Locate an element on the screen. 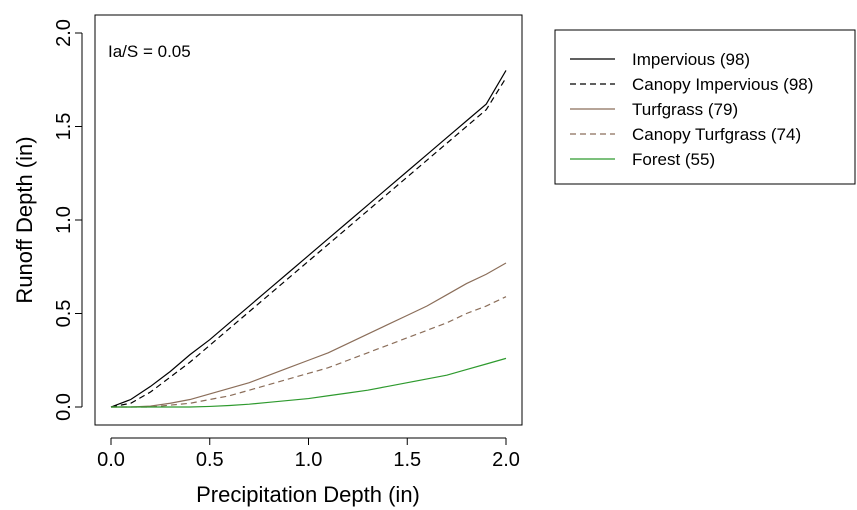 Image resolution: width=857 pixels, height=510 pixels. legend-box is located at coordinates (705, 107).